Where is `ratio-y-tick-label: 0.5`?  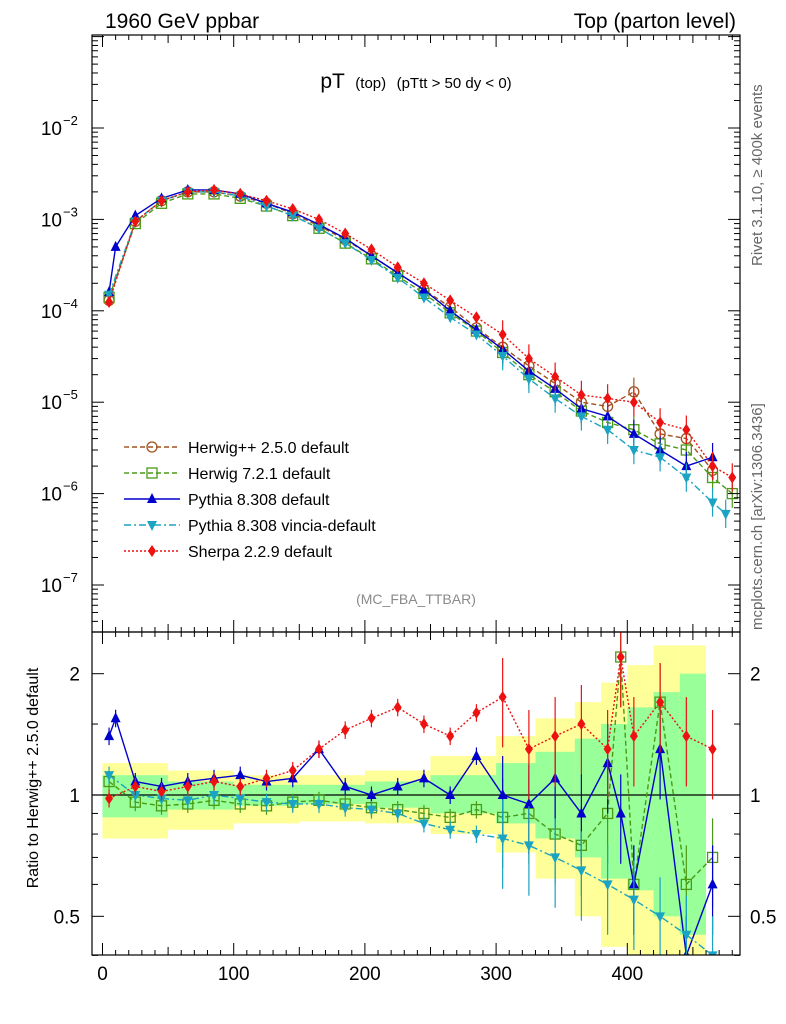
ratio-y-tick-label: 0.5 is located at coordinates (67, 917).